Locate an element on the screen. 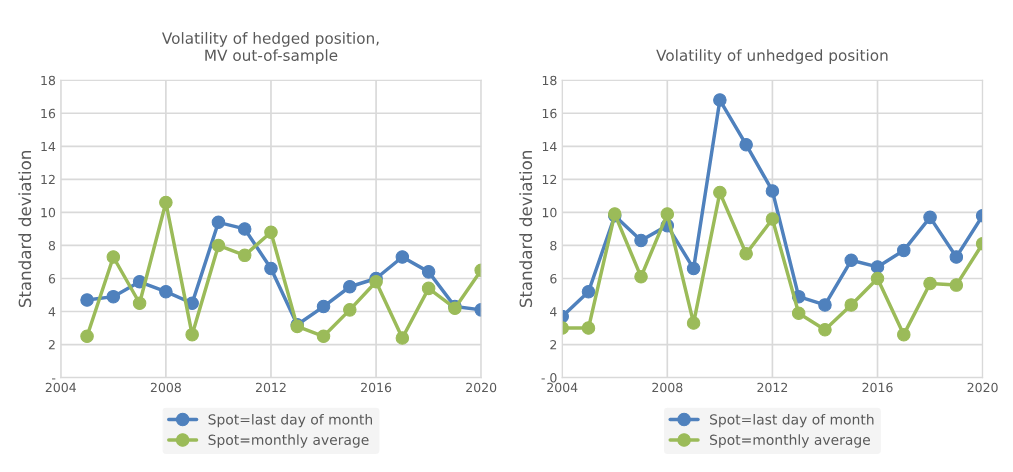 This screenshot has width=1013, height=472. chart-title: Volatility of hedged position, MV out-of-sample is located at coordinates (270, 48).